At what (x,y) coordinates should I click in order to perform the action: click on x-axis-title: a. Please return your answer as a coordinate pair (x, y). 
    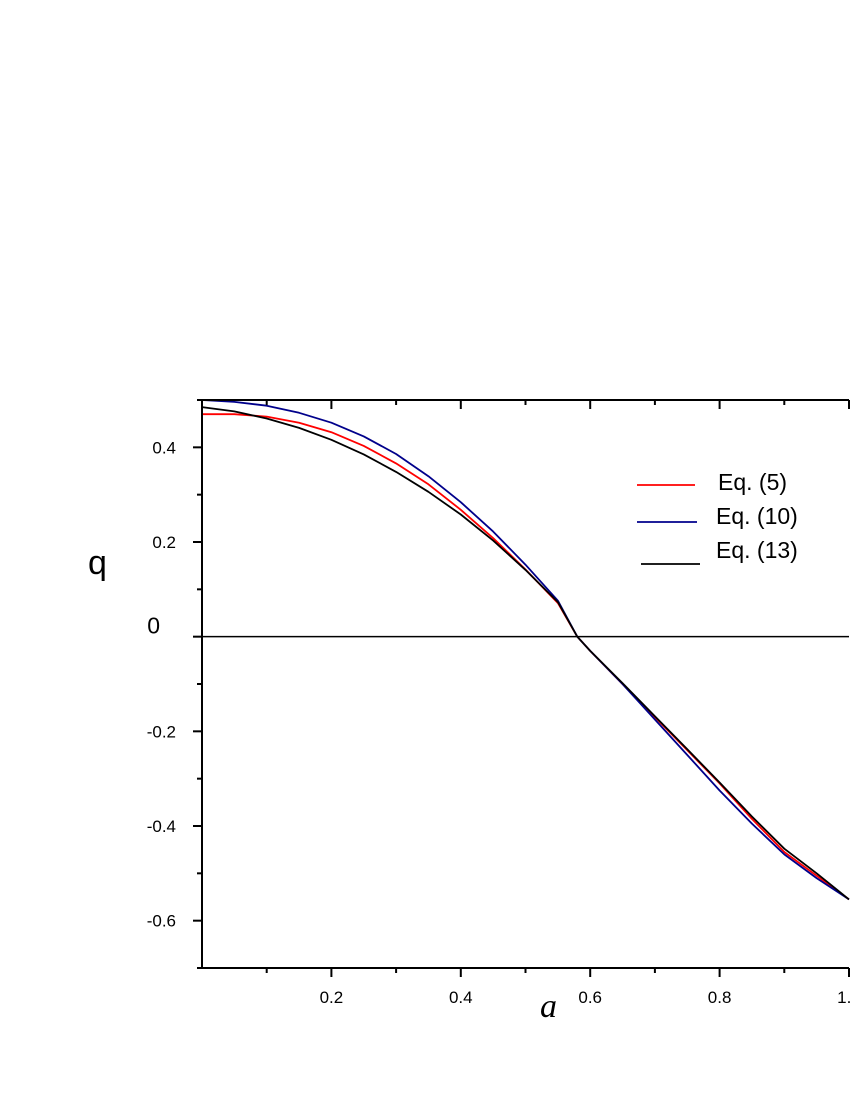
    Looking at the image, I should click on (548, 1006).